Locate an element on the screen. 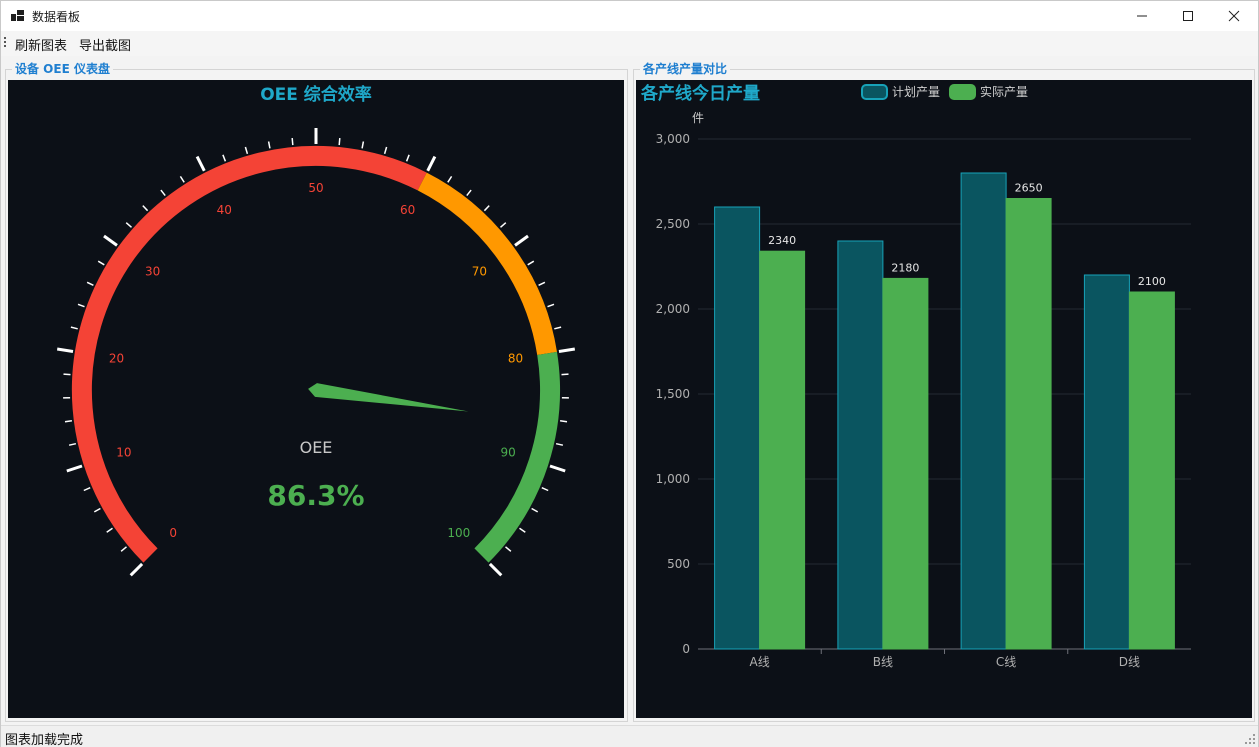 Image resolution: width=1259 pixels, height=747 pixels. gauge-tick-label: 50 is located at coordinates (315, 188).